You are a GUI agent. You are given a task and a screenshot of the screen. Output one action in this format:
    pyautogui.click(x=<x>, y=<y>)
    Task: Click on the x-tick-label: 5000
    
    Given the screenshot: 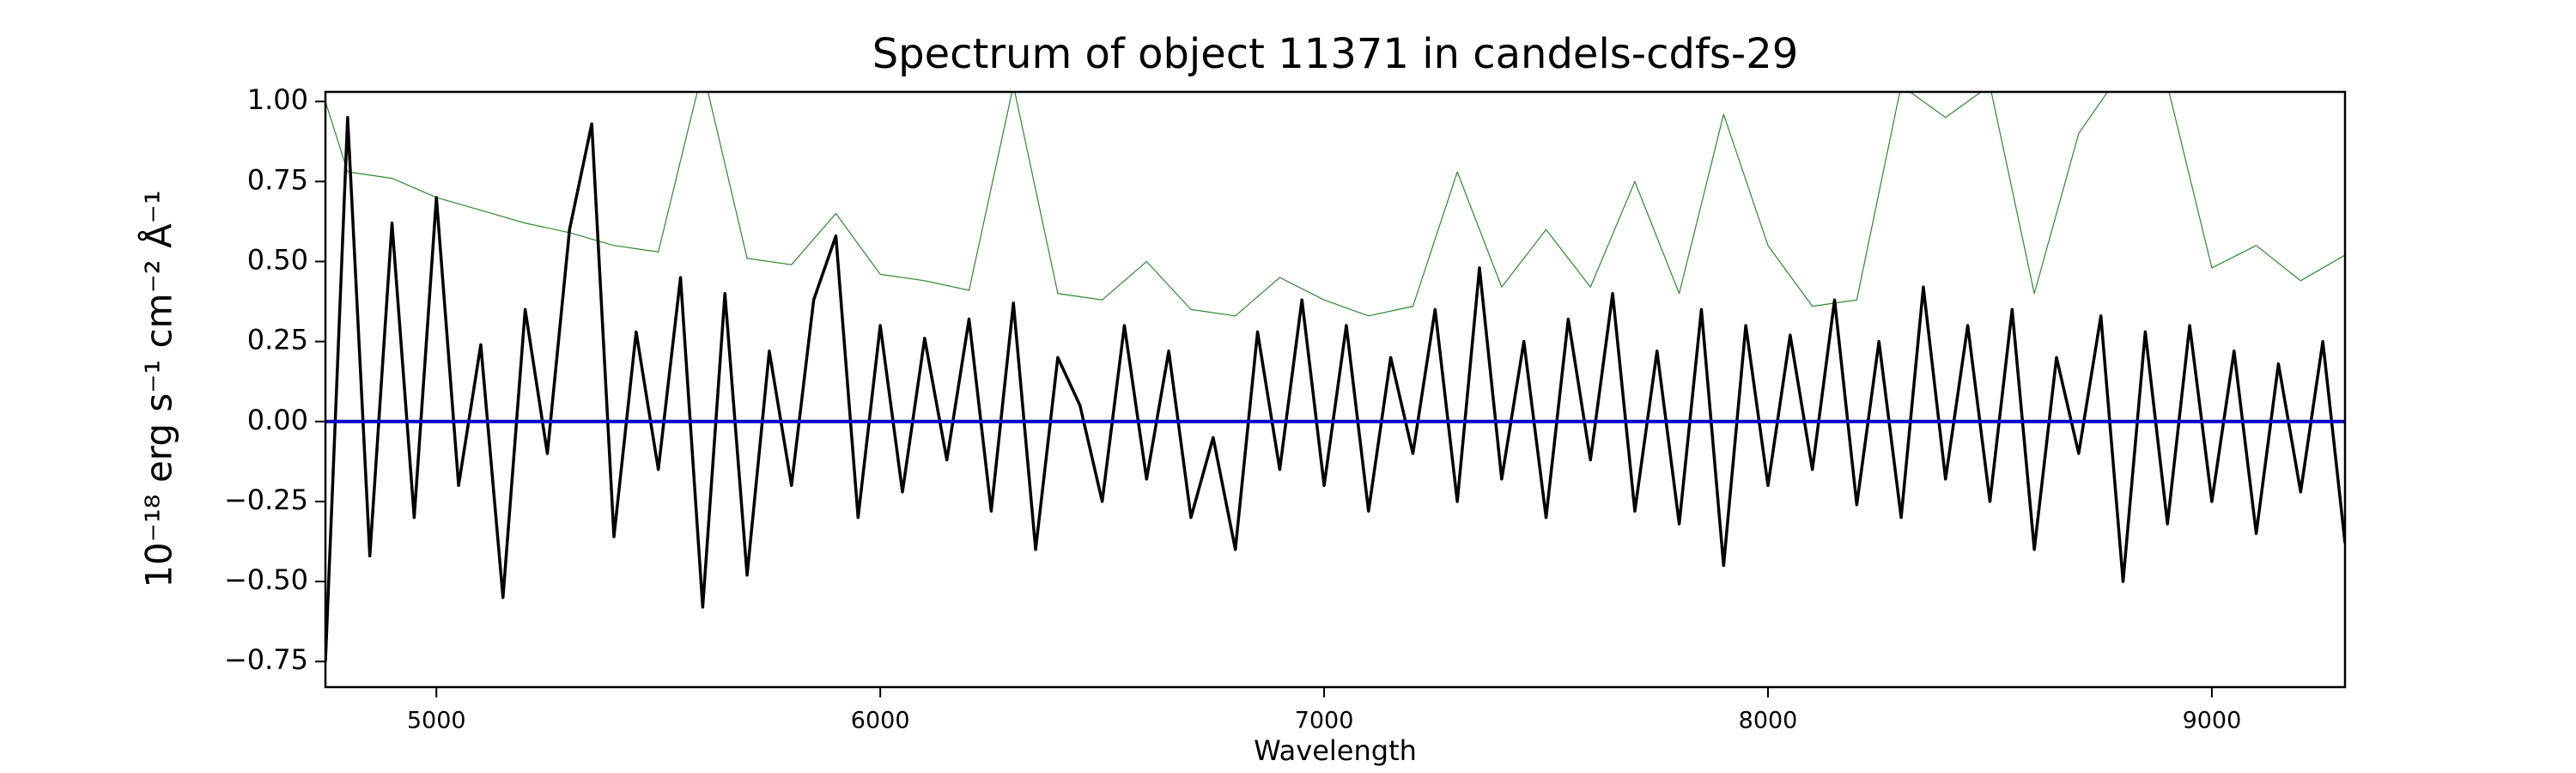 What is the action you would take?
    pyautogui.click(x=436, y=721)
    